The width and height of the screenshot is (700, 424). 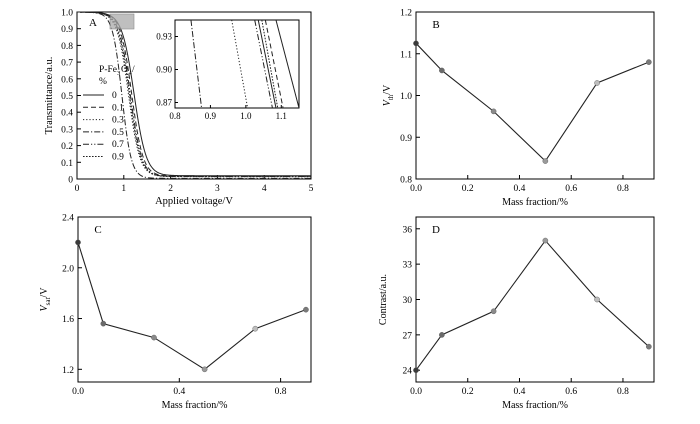 I want to click on legend-item-label: 0.3, so click(x=118, y=121).